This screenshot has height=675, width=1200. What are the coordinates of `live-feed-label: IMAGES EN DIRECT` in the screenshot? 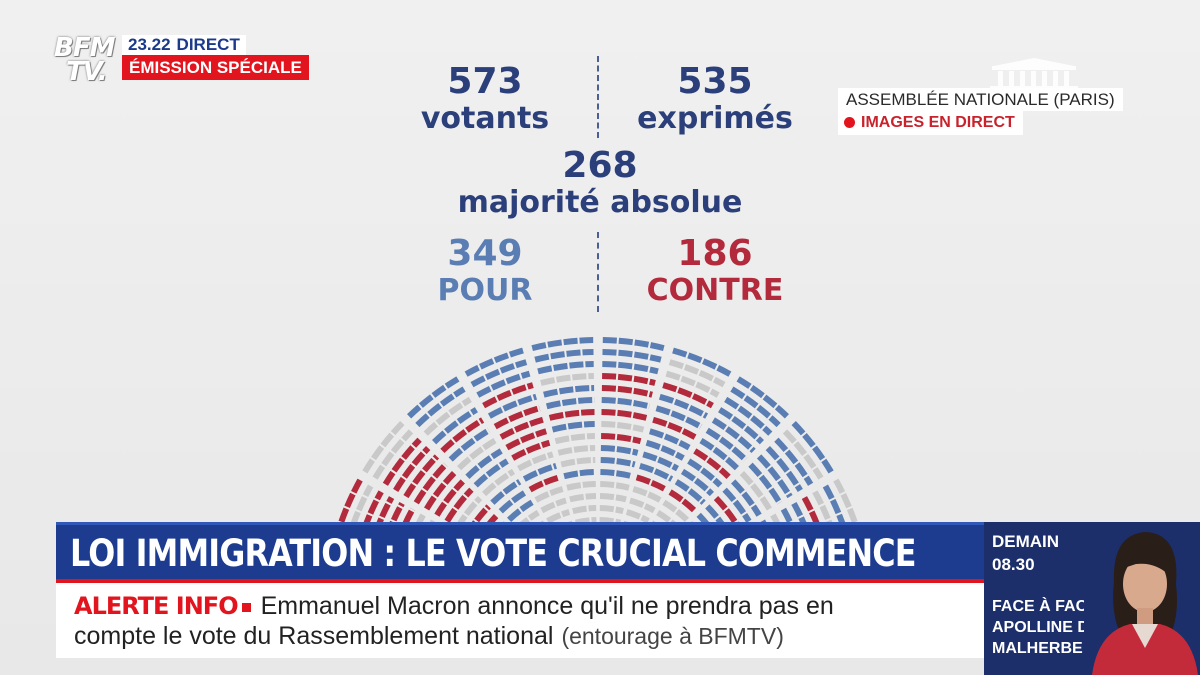 It's located at (930, 123).